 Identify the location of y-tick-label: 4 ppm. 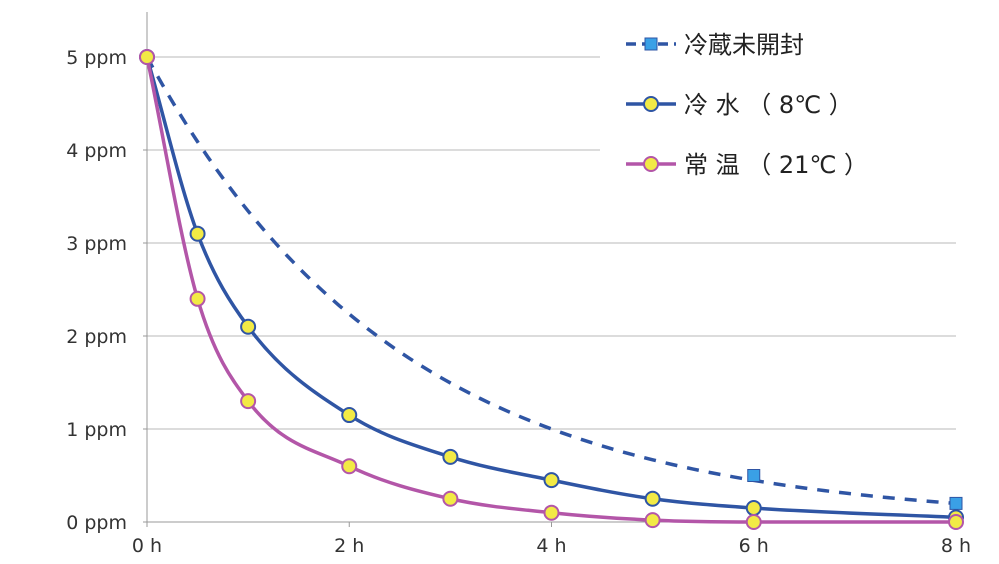
(96, 151).